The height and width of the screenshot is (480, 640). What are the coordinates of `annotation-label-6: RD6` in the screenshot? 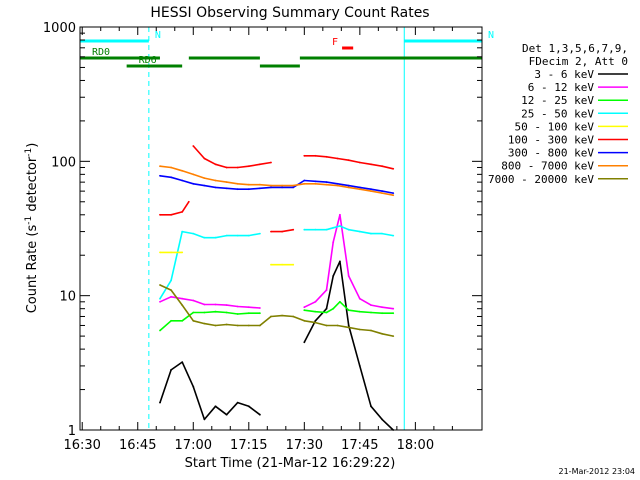 It's located at (148, 60).